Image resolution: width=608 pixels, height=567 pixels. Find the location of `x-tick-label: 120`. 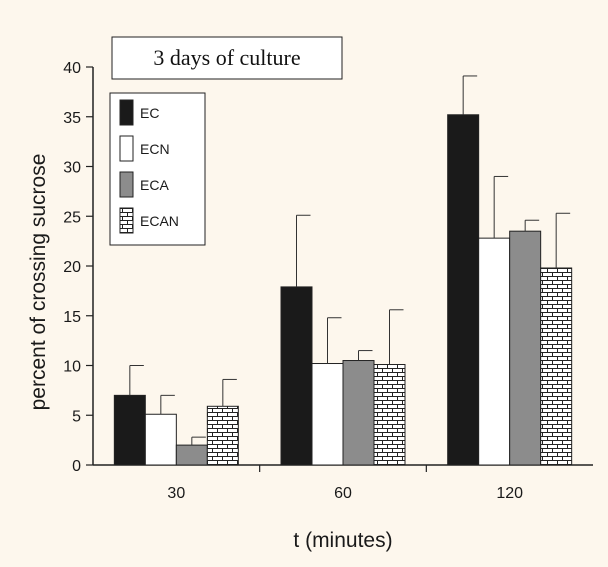

x-tick-label: 120 is located at coordinates (509, 493).